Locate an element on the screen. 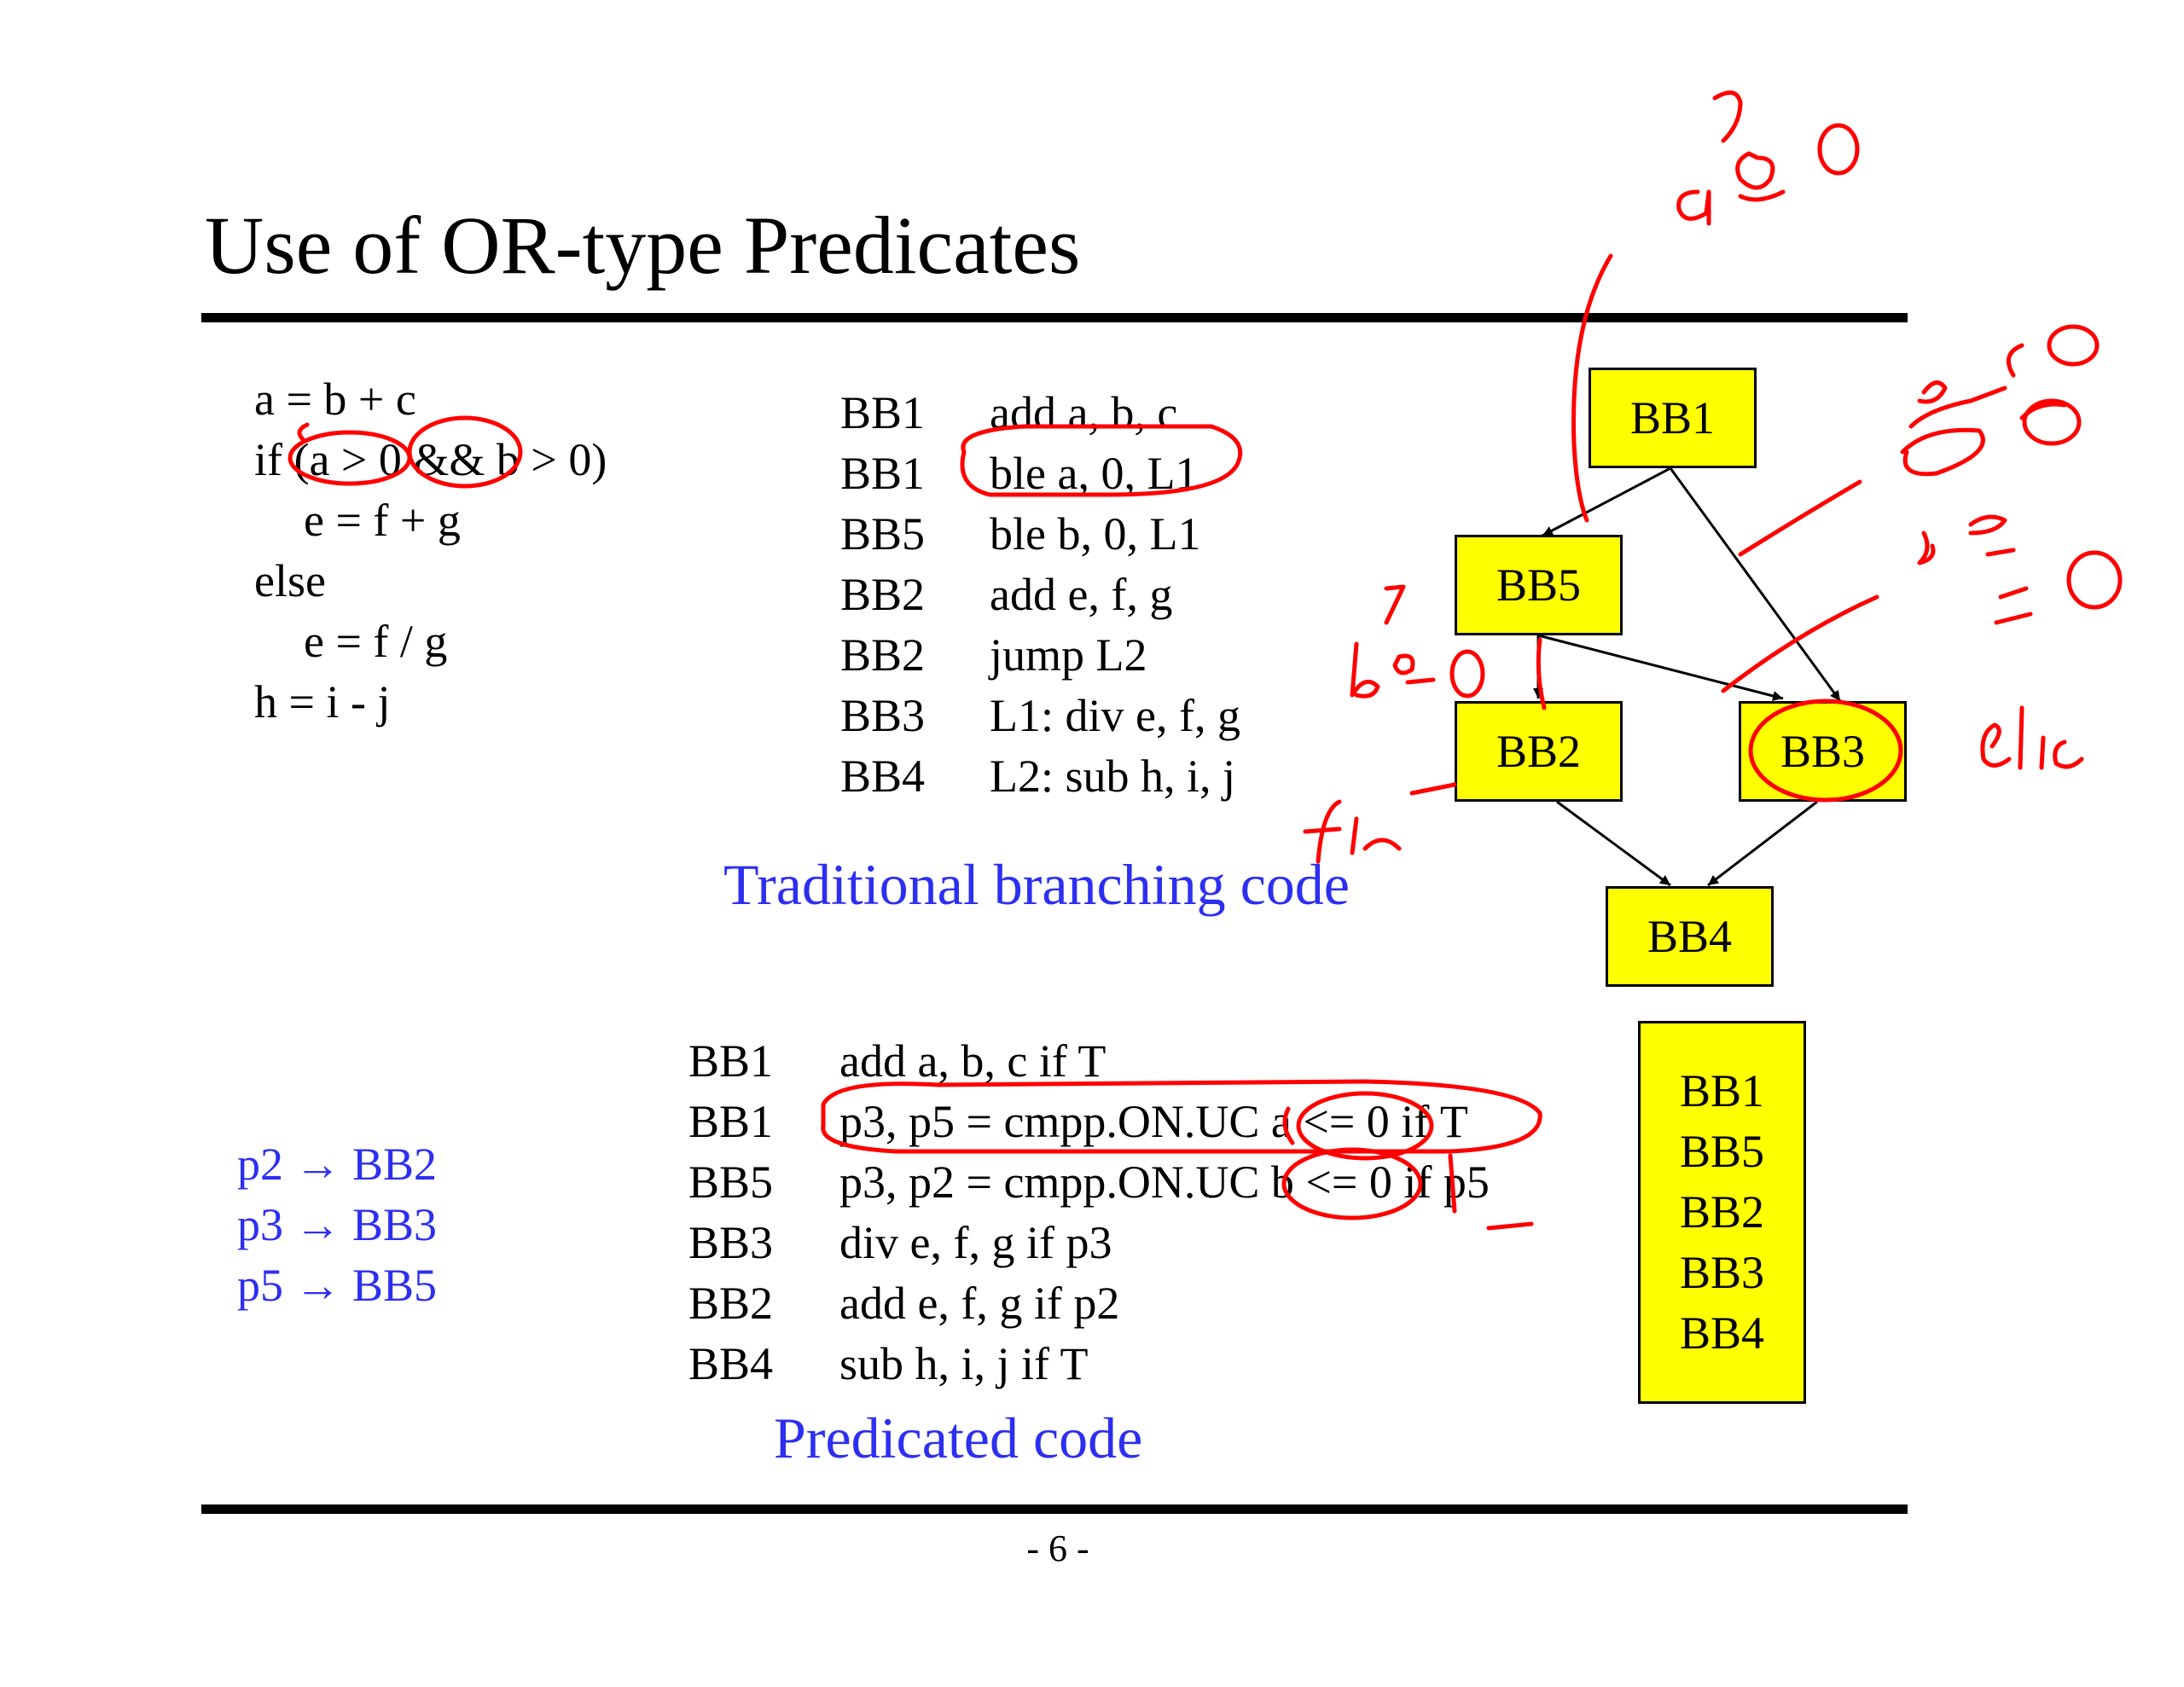 The image size is (2184, 1687). instruction: jump L2 is located at coordinates (1068, 655).